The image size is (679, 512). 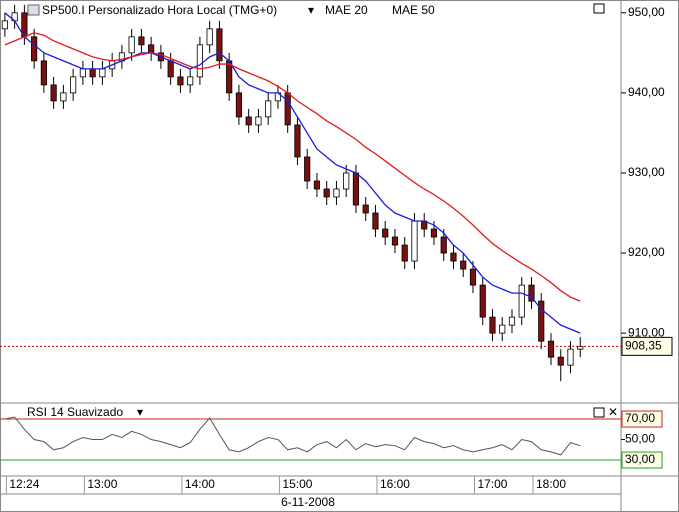 I want to click on x-tick-label: 15:00, so click(x=297, y=484).